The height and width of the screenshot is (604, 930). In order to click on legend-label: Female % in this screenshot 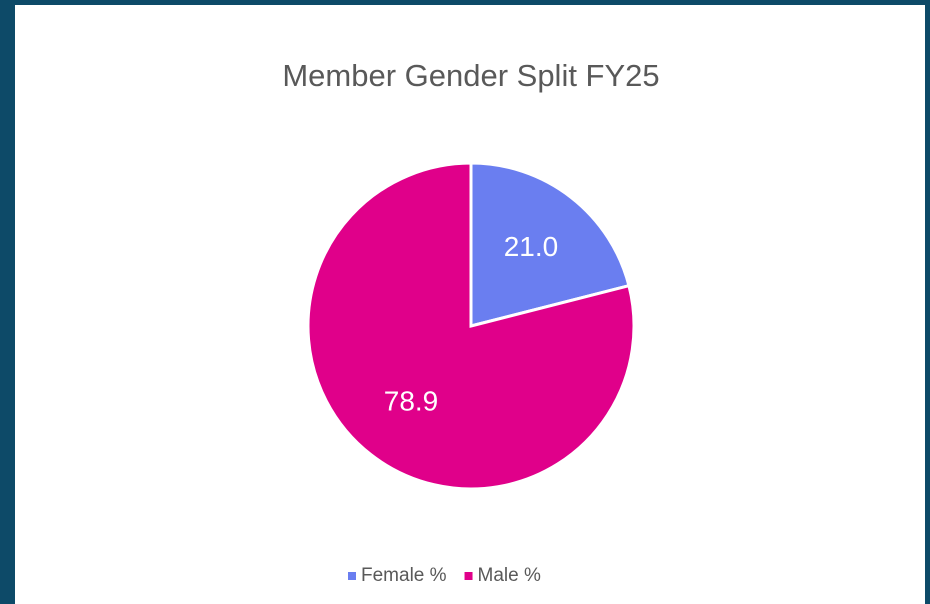, I will do `click(404, 575)`.